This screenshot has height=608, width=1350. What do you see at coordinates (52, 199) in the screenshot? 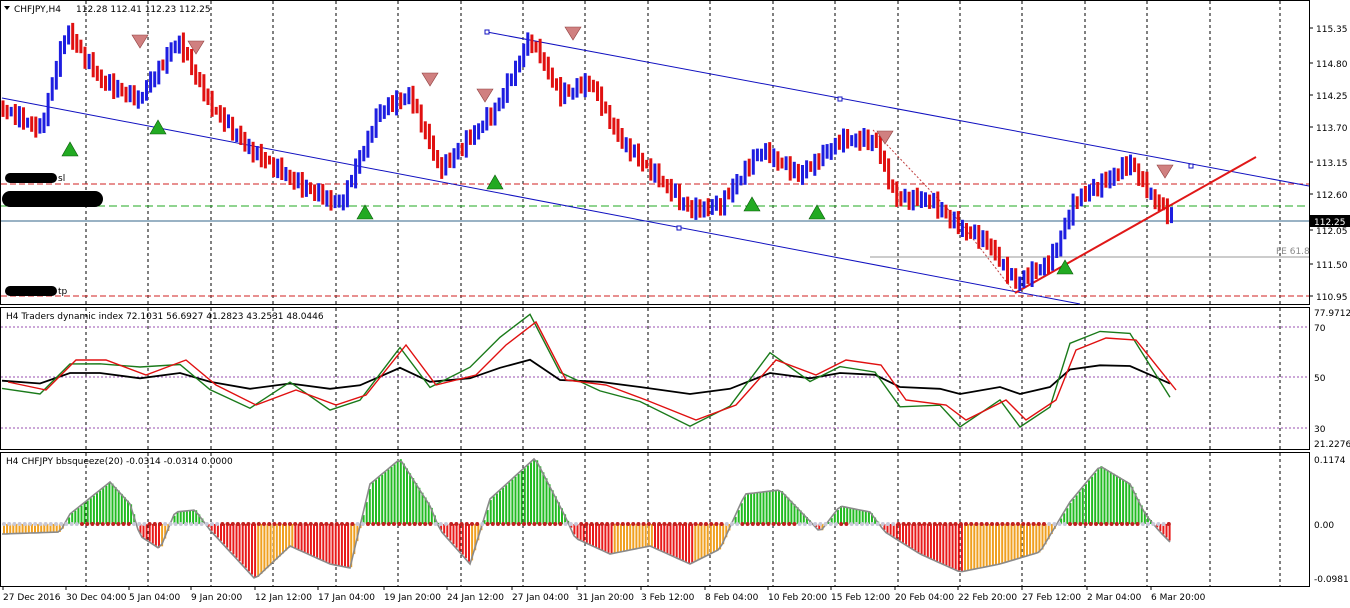
I see `redacted-blob-large` at bounding box center [52, 199].